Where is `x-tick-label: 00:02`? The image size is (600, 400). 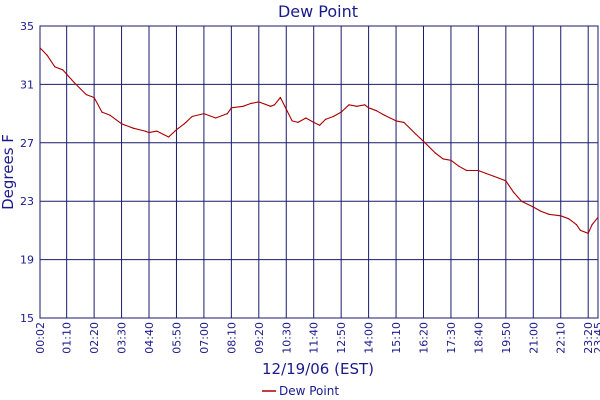 x-tick-label: 00:02 is located at coordinates (40, 338).